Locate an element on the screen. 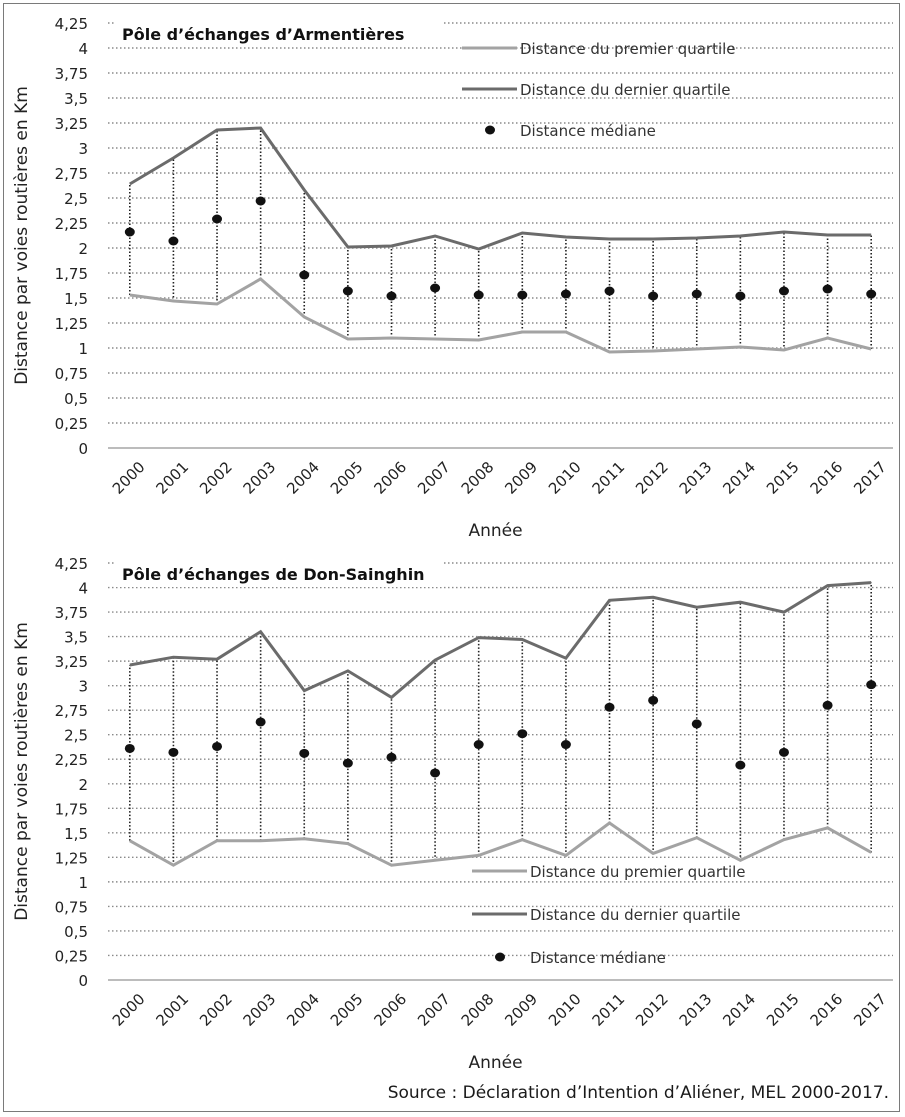  legend-swatch-marker is located at coordinates (490, 130).